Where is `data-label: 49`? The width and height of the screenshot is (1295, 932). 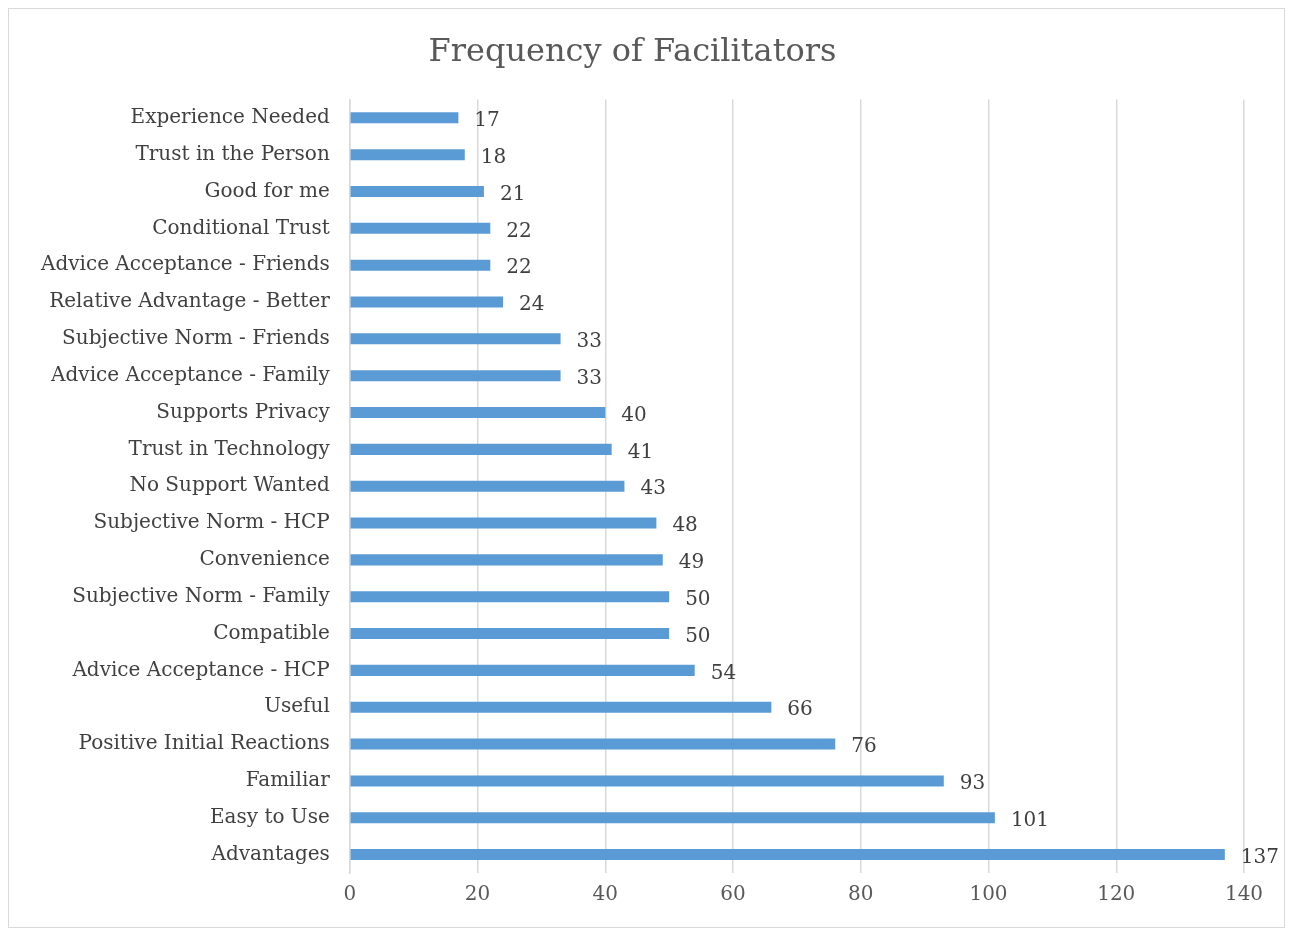
data-label: 49 is located at coordinates (691, 561).